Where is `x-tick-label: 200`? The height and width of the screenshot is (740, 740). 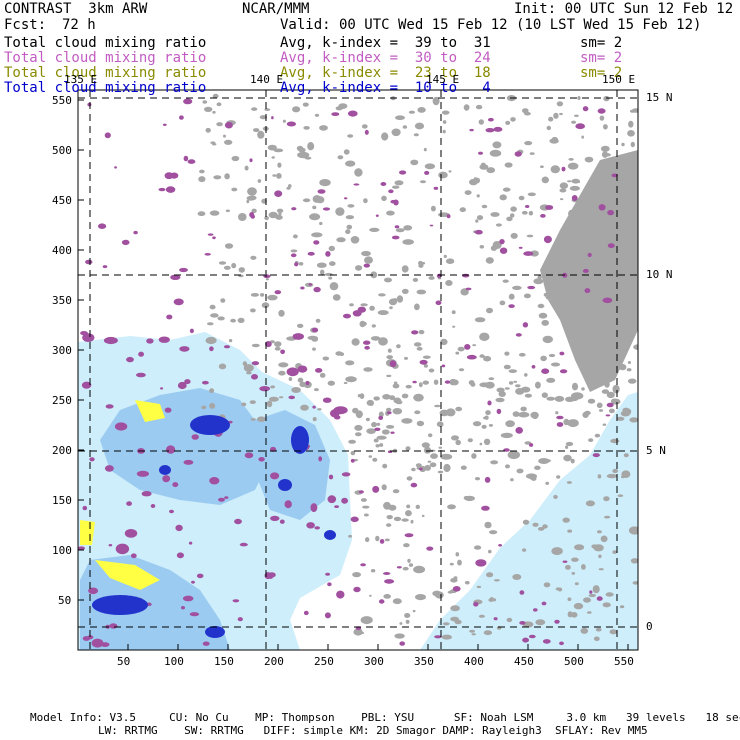 x-tick-label: 200 is located at coordinates (274, 661).